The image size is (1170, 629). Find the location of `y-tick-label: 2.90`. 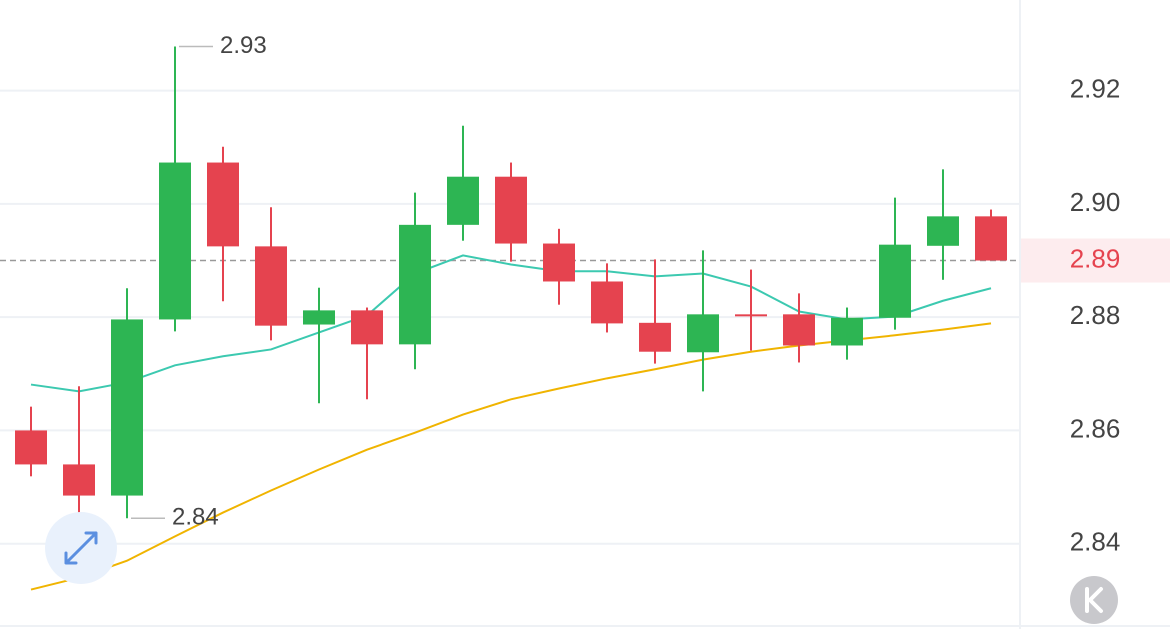

y-tick-label: 2.90 is located at coordinates (1095, 202).